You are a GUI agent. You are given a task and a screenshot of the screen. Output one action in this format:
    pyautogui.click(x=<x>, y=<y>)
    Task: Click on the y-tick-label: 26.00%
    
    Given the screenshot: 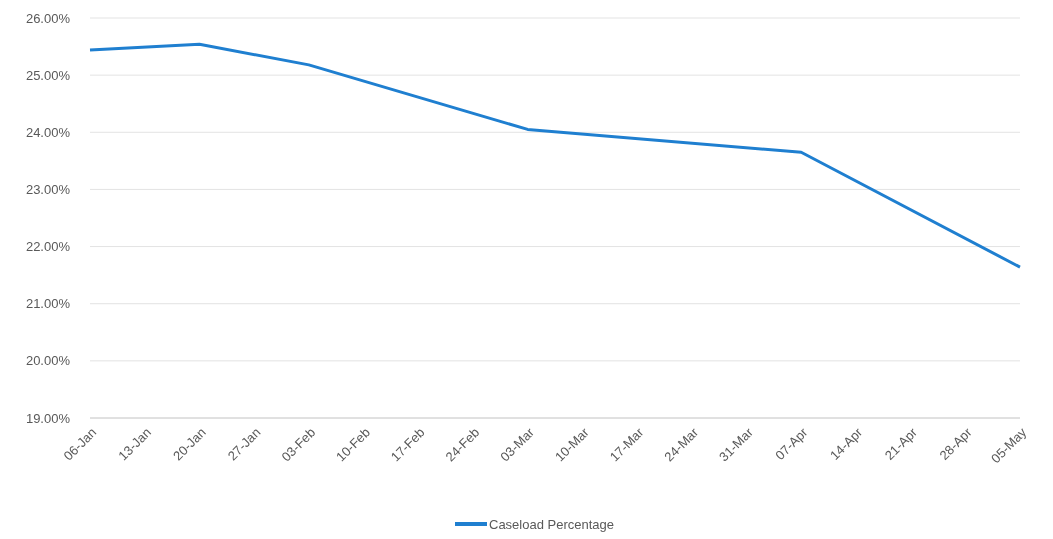 What is the action you would take?
    pyautogui.click(x=48, y=18)
    